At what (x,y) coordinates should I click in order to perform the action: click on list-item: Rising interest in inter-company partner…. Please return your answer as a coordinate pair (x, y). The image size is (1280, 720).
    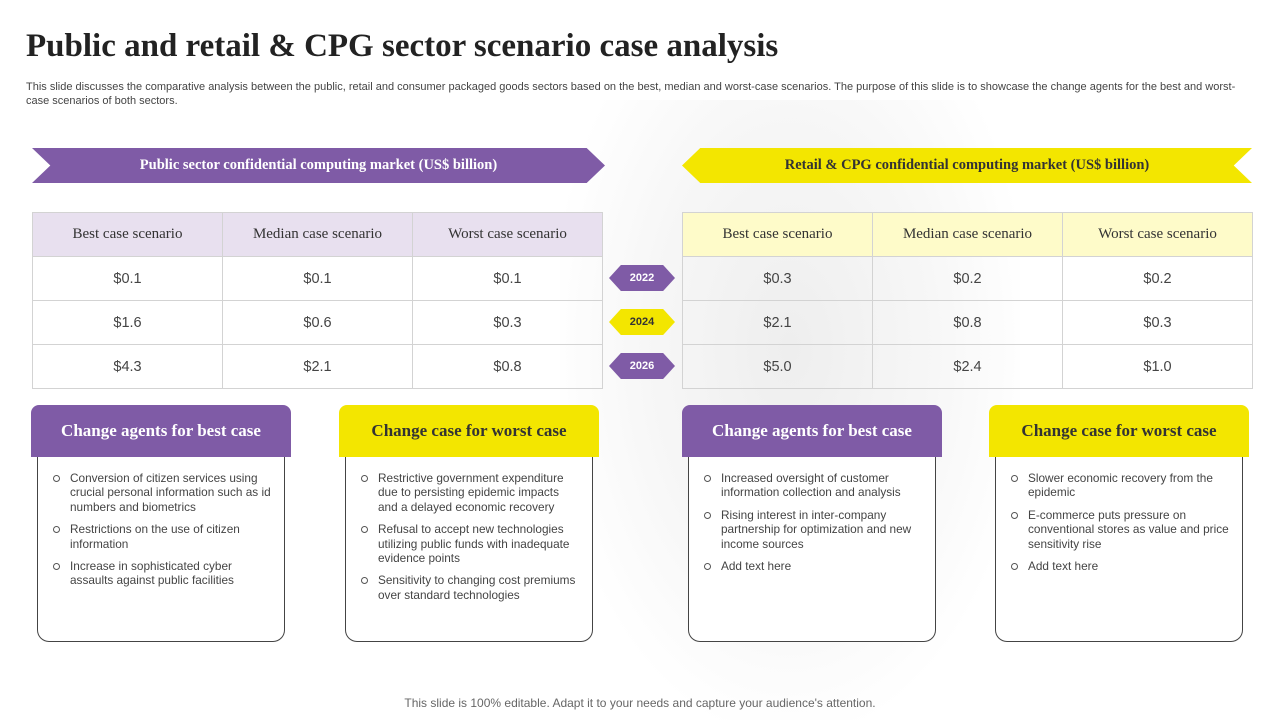
    Looking at the image, I should click on (813, 529).